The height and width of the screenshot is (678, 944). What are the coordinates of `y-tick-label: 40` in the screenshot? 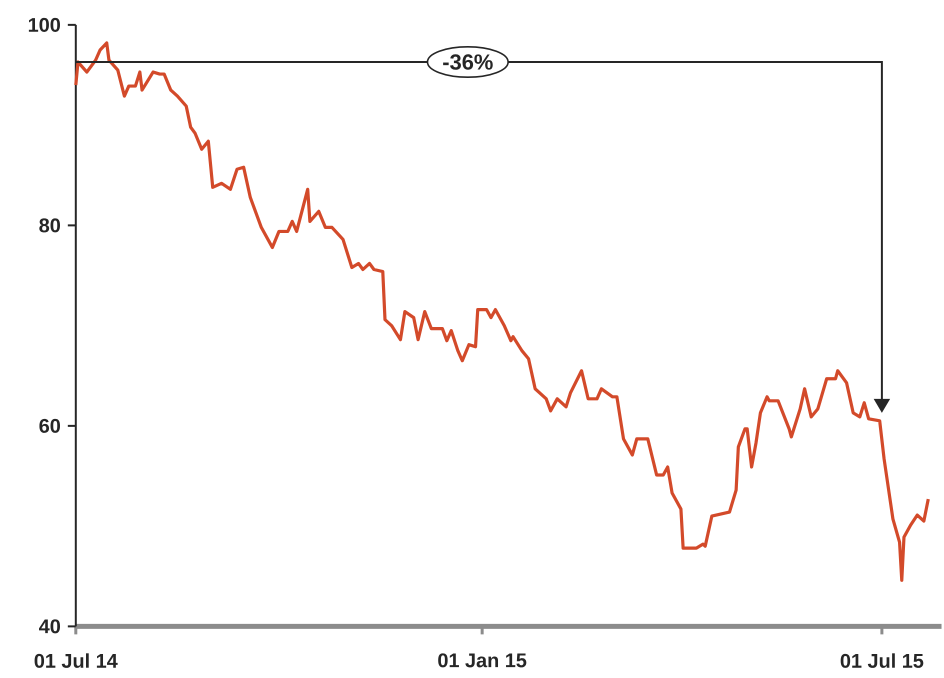 It's located at (49, 626).